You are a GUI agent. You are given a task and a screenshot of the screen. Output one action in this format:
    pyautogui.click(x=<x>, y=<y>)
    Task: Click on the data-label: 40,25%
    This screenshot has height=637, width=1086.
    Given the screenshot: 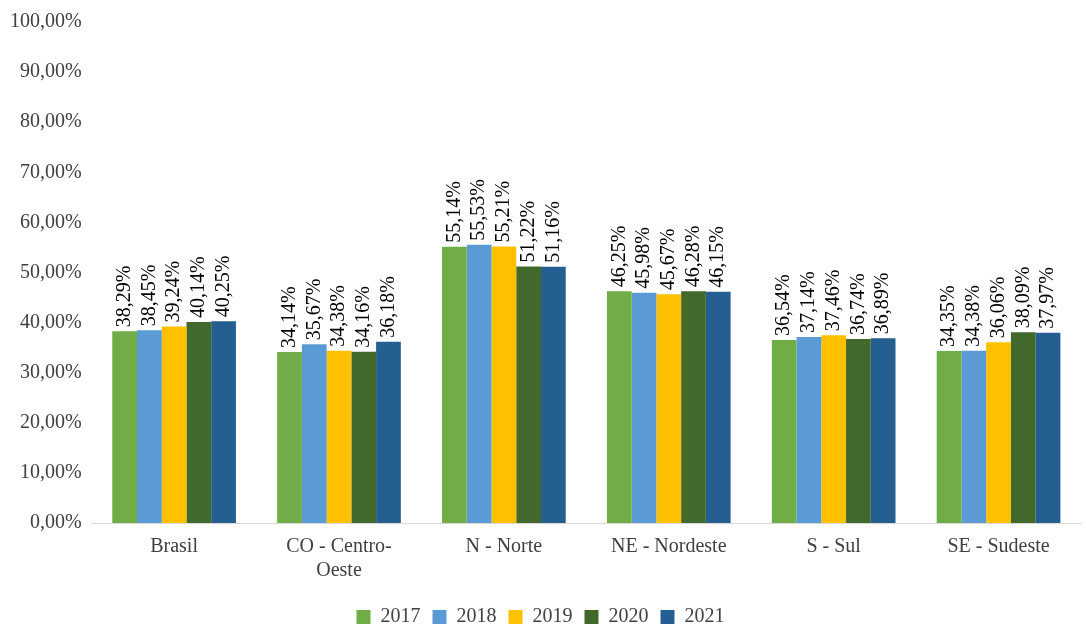 What is the action you would take?
    pyautogui.click(x=221, y=286)
    